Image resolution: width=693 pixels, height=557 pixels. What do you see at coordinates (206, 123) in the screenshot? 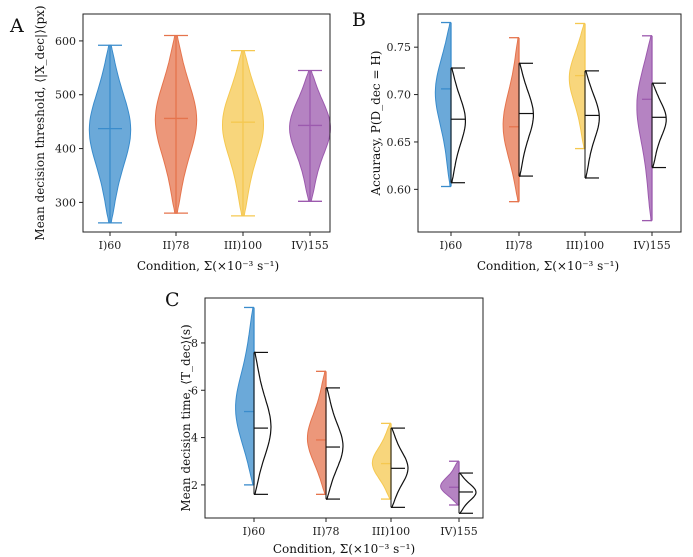
I see `panel-a-frame` at bounding box center [206, 123].